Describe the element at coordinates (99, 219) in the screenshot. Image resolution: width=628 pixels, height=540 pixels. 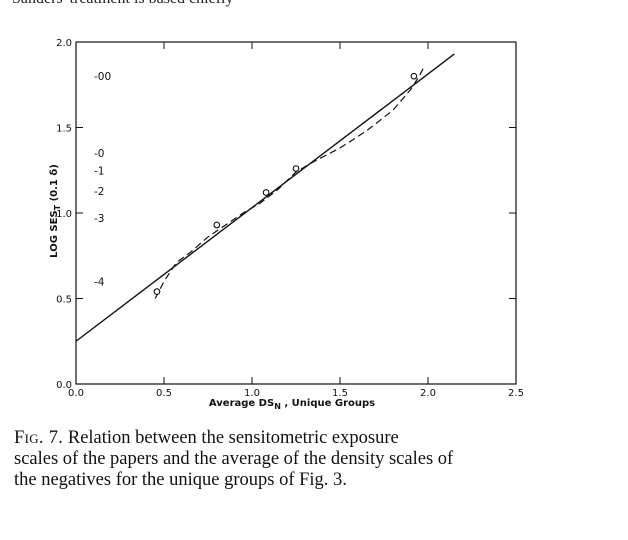
I see `scale-label: -3` at that location.